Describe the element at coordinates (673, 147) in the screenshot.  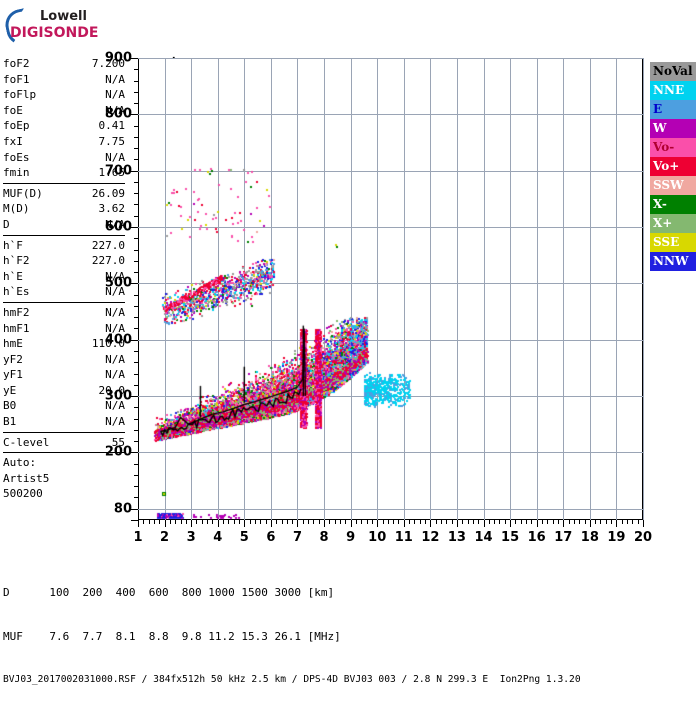
I see `legend-item-vo: Vo-` at that location.